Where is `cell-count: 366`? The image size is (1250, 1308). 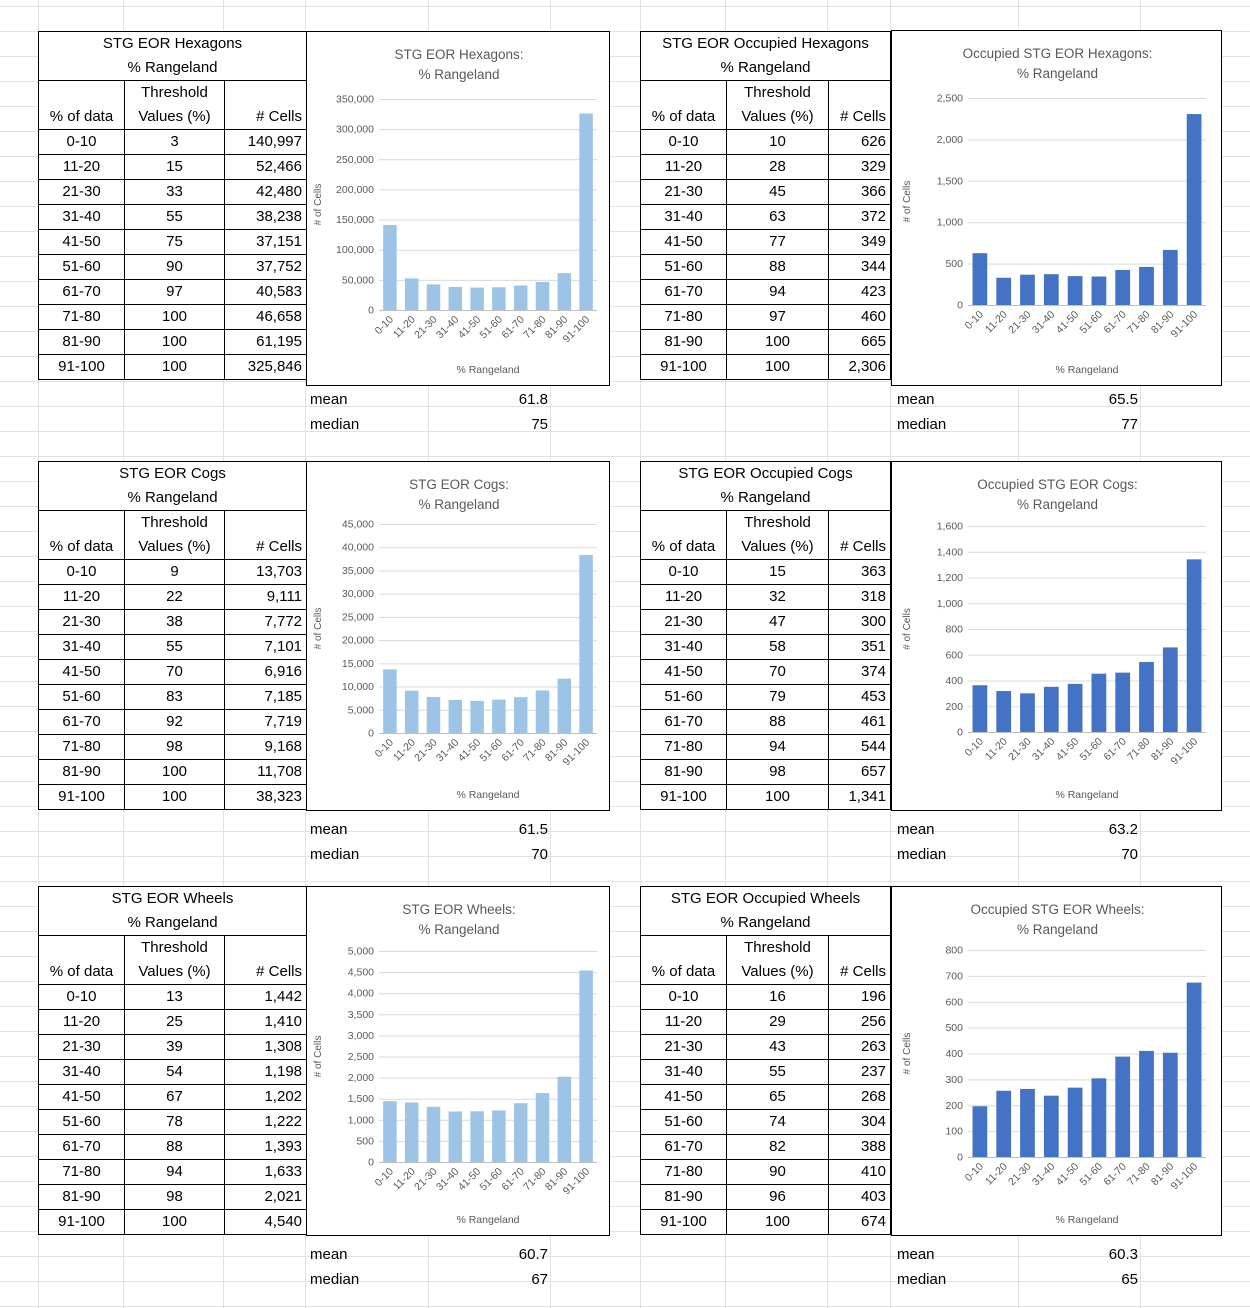 cell-count: 366 is located at coordinates (859, 192).